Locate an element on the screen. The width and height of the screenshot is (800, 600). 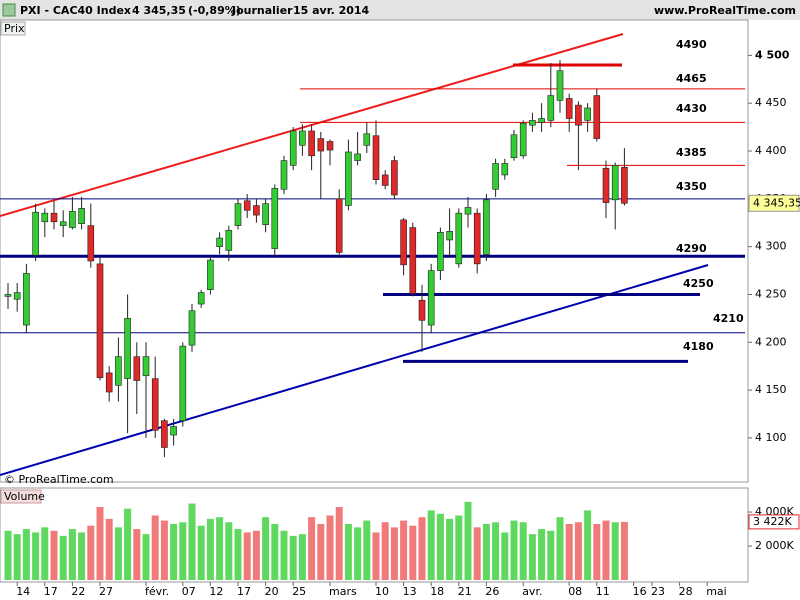
x-tick-label: avr. is located at coordinates (532, 591).